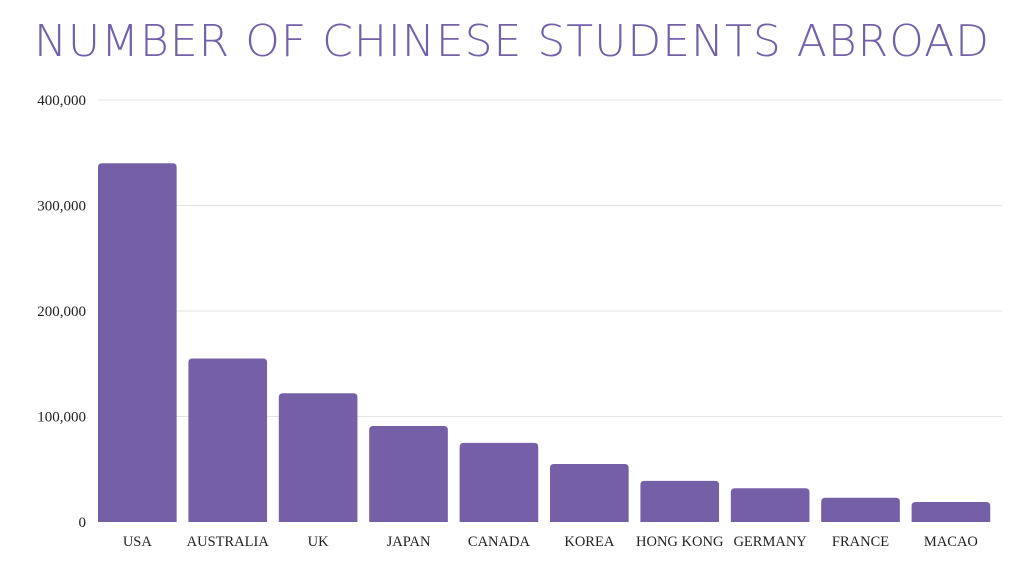 This screenshot has width=1024, height=576. What do you see at coordinates (951, 511) in the screenshot?
I see `bar-macao` at bounding box center [951, 511].